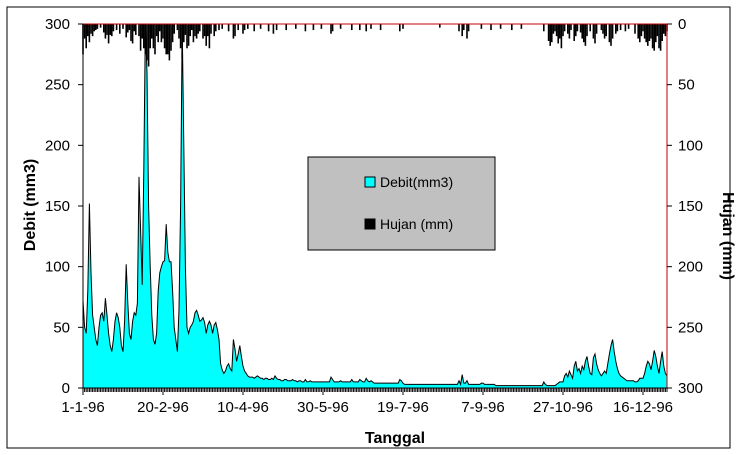 The height and width of the screenshot is (455, 738). I want to click on y2-tick-label: 50, so click(686, 85).